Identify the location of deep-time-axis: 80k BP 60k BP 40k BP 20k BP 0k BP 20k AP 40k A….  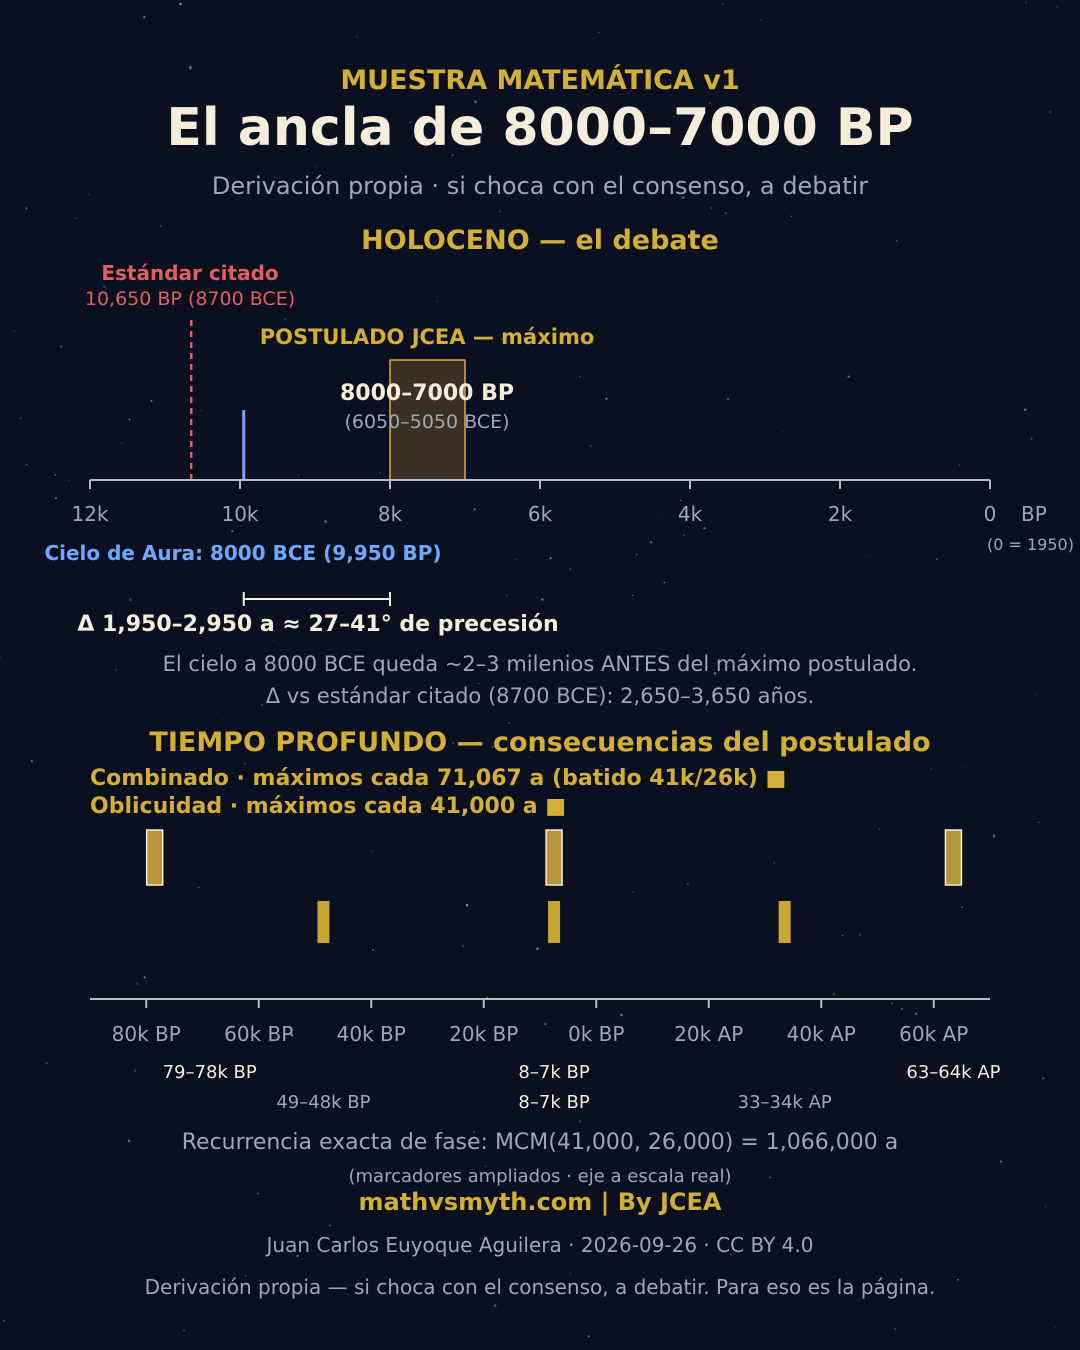
(540, 1022).